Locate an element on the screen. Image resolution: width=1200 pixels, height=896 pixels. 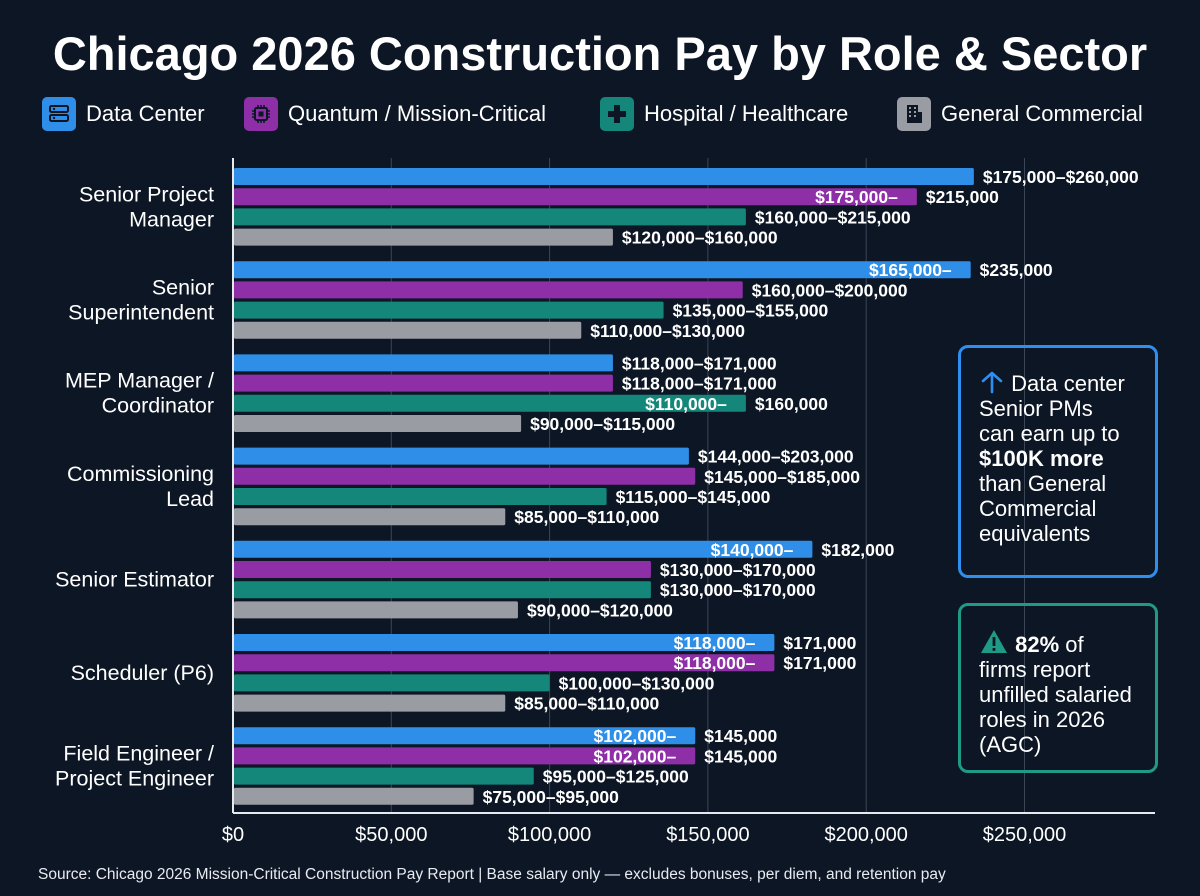
server-icon is located at coordinates (59, 114).